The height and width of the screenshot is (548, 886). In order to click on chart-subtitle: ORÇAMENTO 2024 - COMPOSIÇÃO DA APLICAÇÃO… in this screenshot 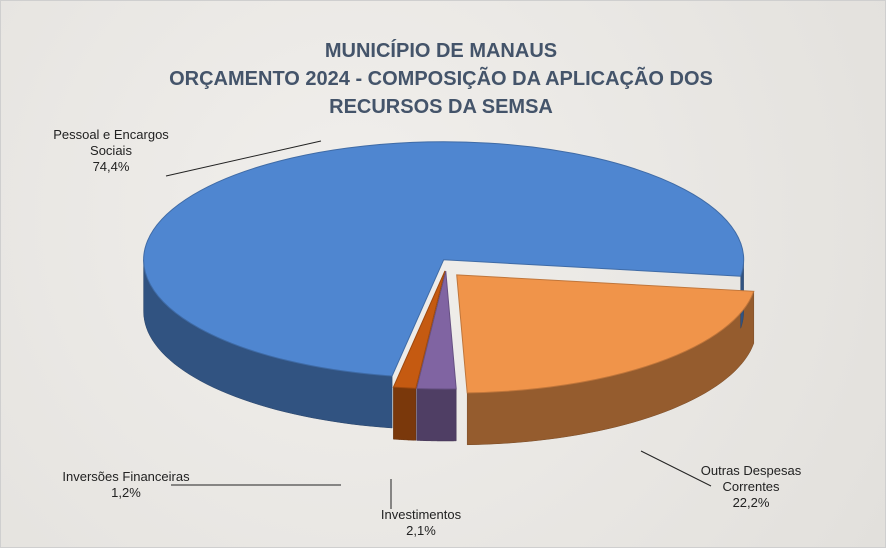, I will do `click(441, 93)`.